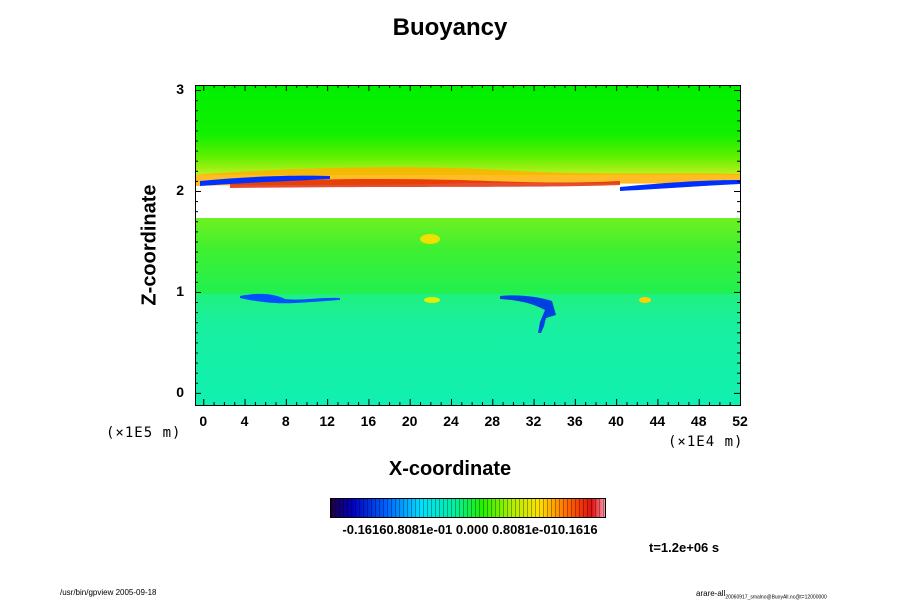 The image size is (900, 601). Describe the element at coordinates (108, 592) in the screenshot. I see `footer-command: /usr/bin/gpview 2005-09-18` at that location.